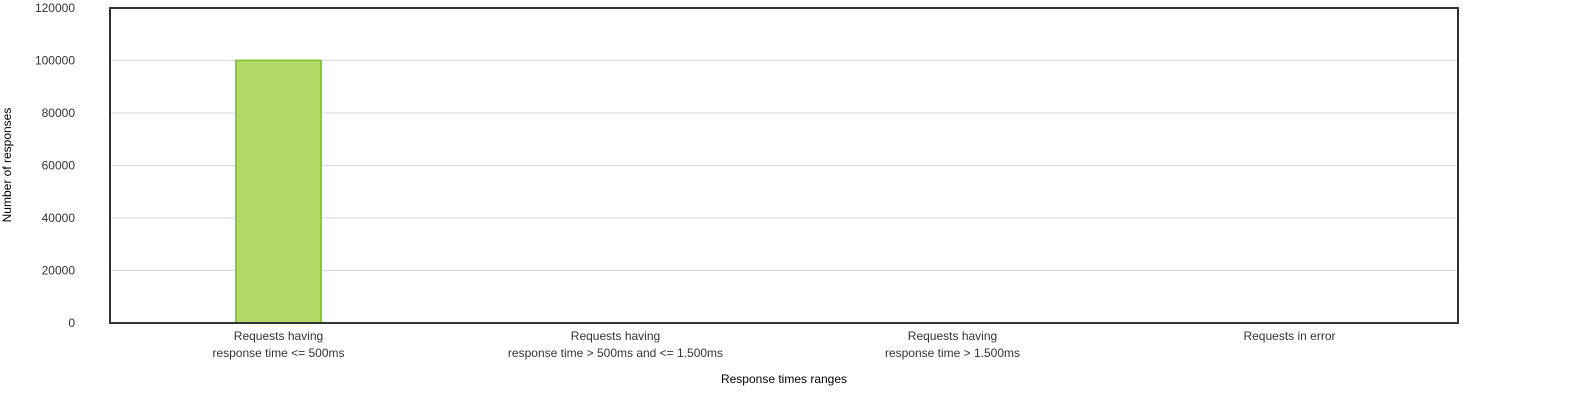 The width and height of the screenshot is (1590, 400). Describe the element at coordinates (59, 113) in the screenshot. I see `y-tick-label: 80000` at that location.